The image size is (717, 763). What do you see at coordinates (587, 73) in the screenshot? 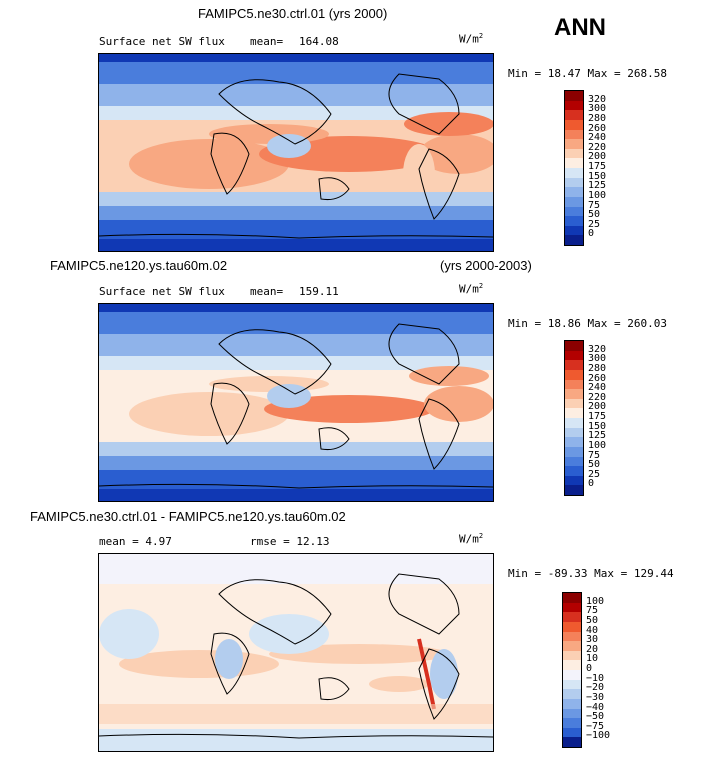
I see `panel1-minmax: Min = 18.47 Max = 268.58` at bounding box center [587, 73].